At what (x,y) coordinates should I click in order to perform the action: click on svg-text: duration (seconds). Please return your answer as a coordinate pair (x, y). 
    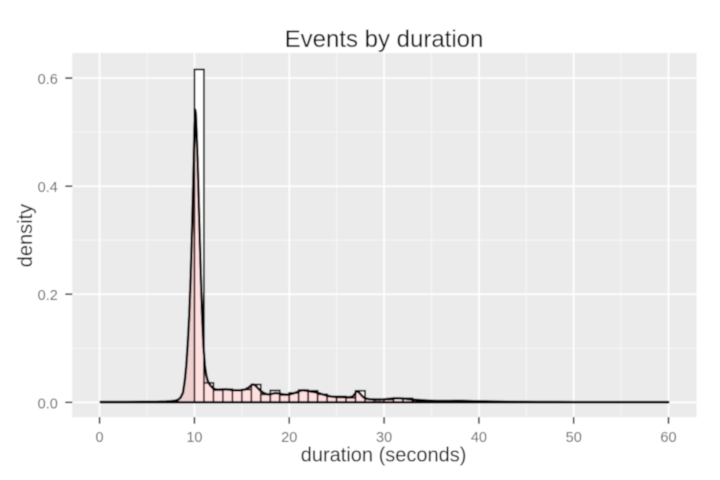
    Looking at the image, I should click on (384, 456).